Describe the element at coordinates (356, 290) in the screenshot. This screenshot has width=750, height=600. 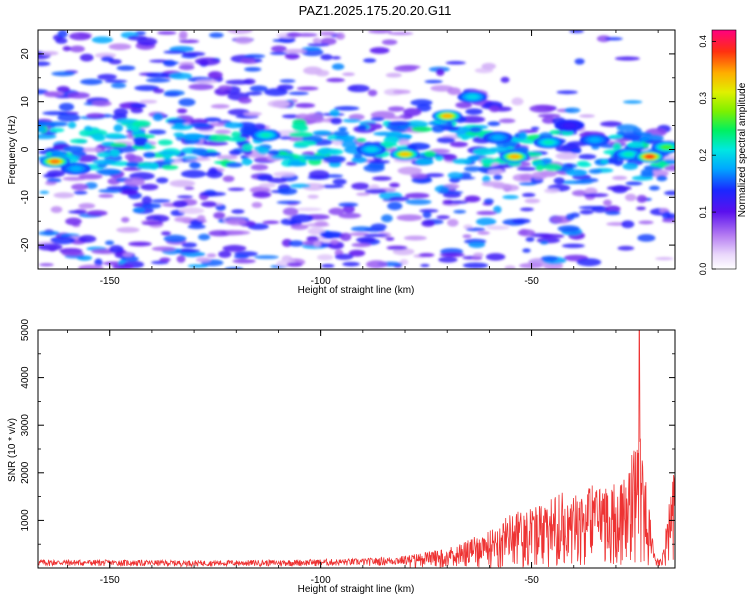
I see `spectrogram-x-label: Height of straight line (km)` at that location.